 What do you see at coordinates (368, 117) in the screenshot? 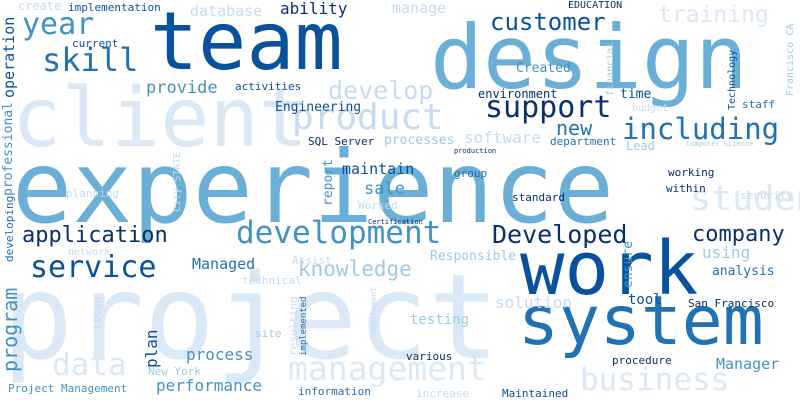
I see `word-product: product` at bounding box center [368, 117].